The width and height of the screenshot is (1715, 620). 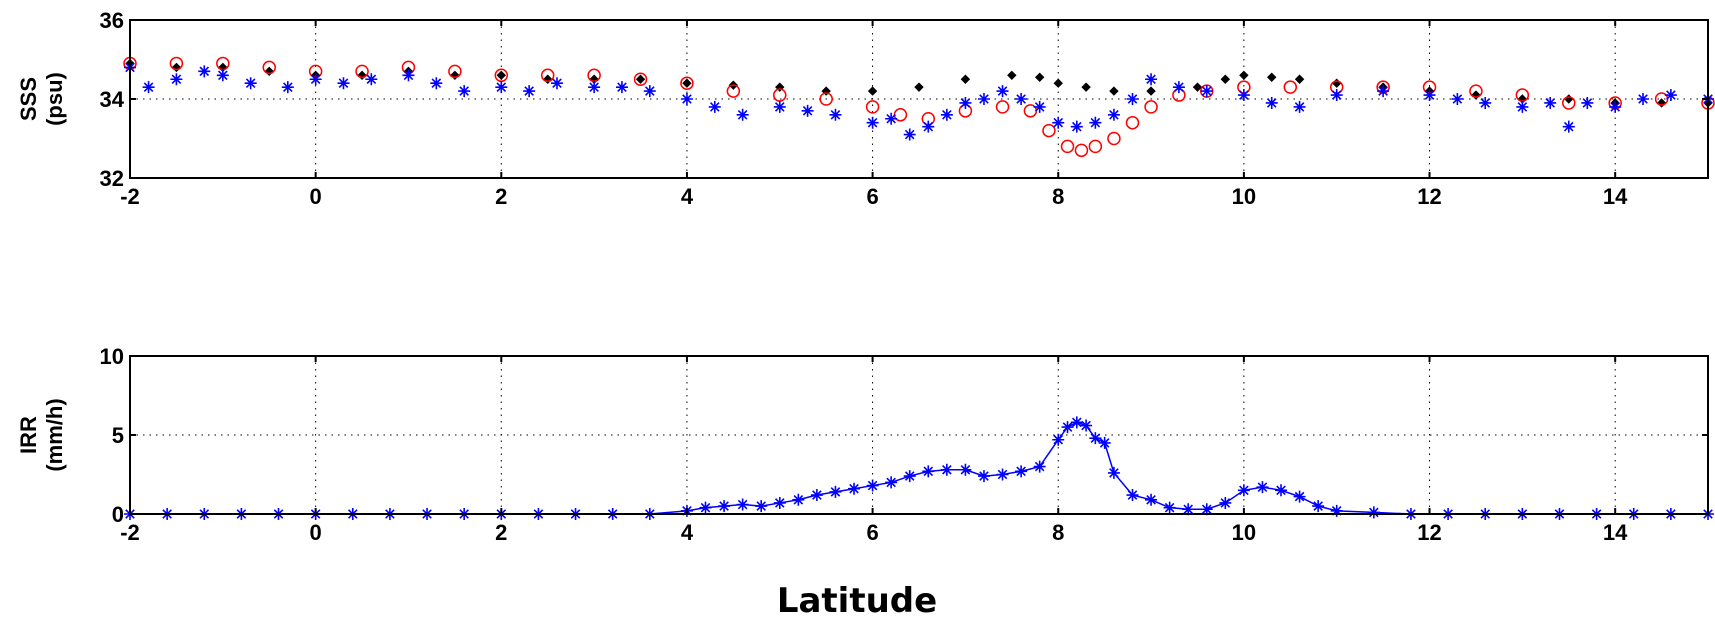 I want to click on series-line, so click(x=919, y=468).